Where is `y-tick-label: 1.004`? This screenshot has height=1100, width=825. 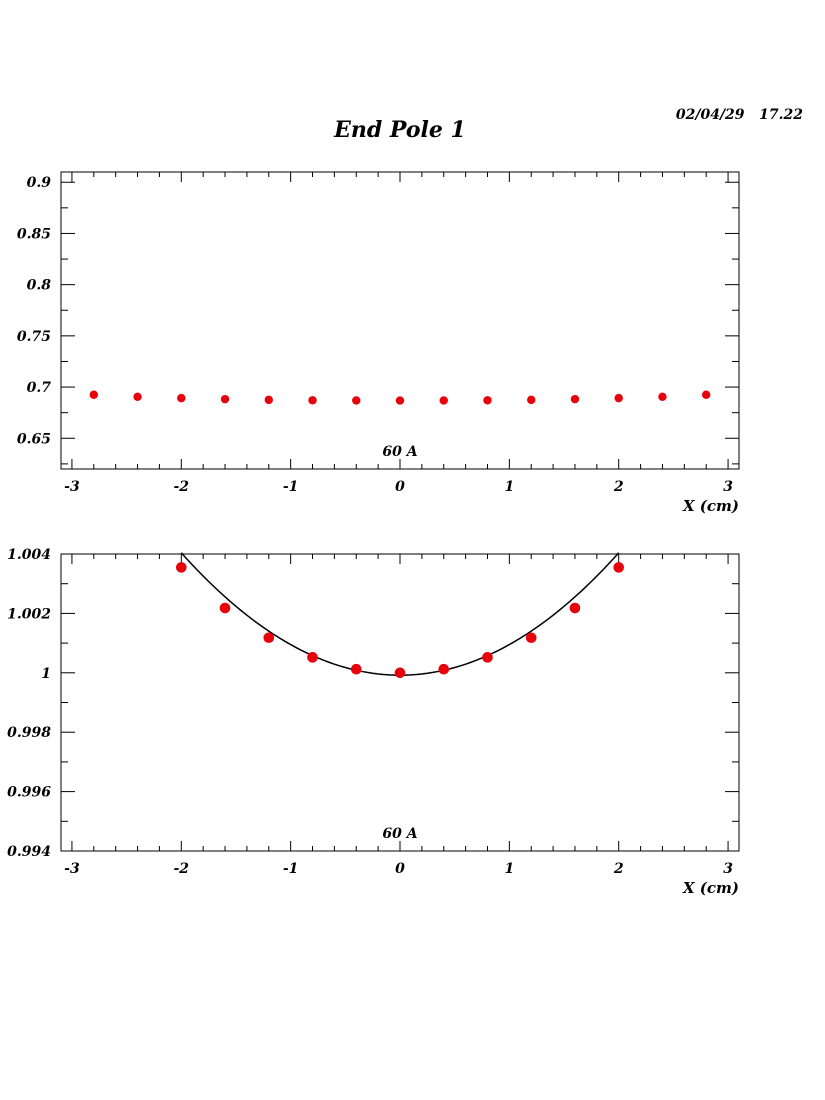 y-tick-label: 1.004 is located at coordinates (29, 555).